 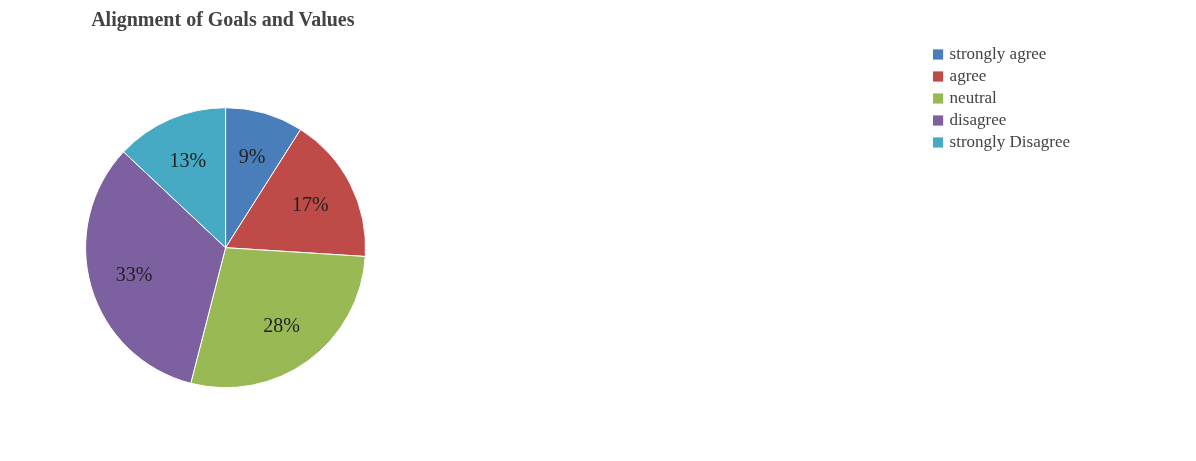 I want to click on legend-label: strongly Disagree, so click(x=1009, y=142).